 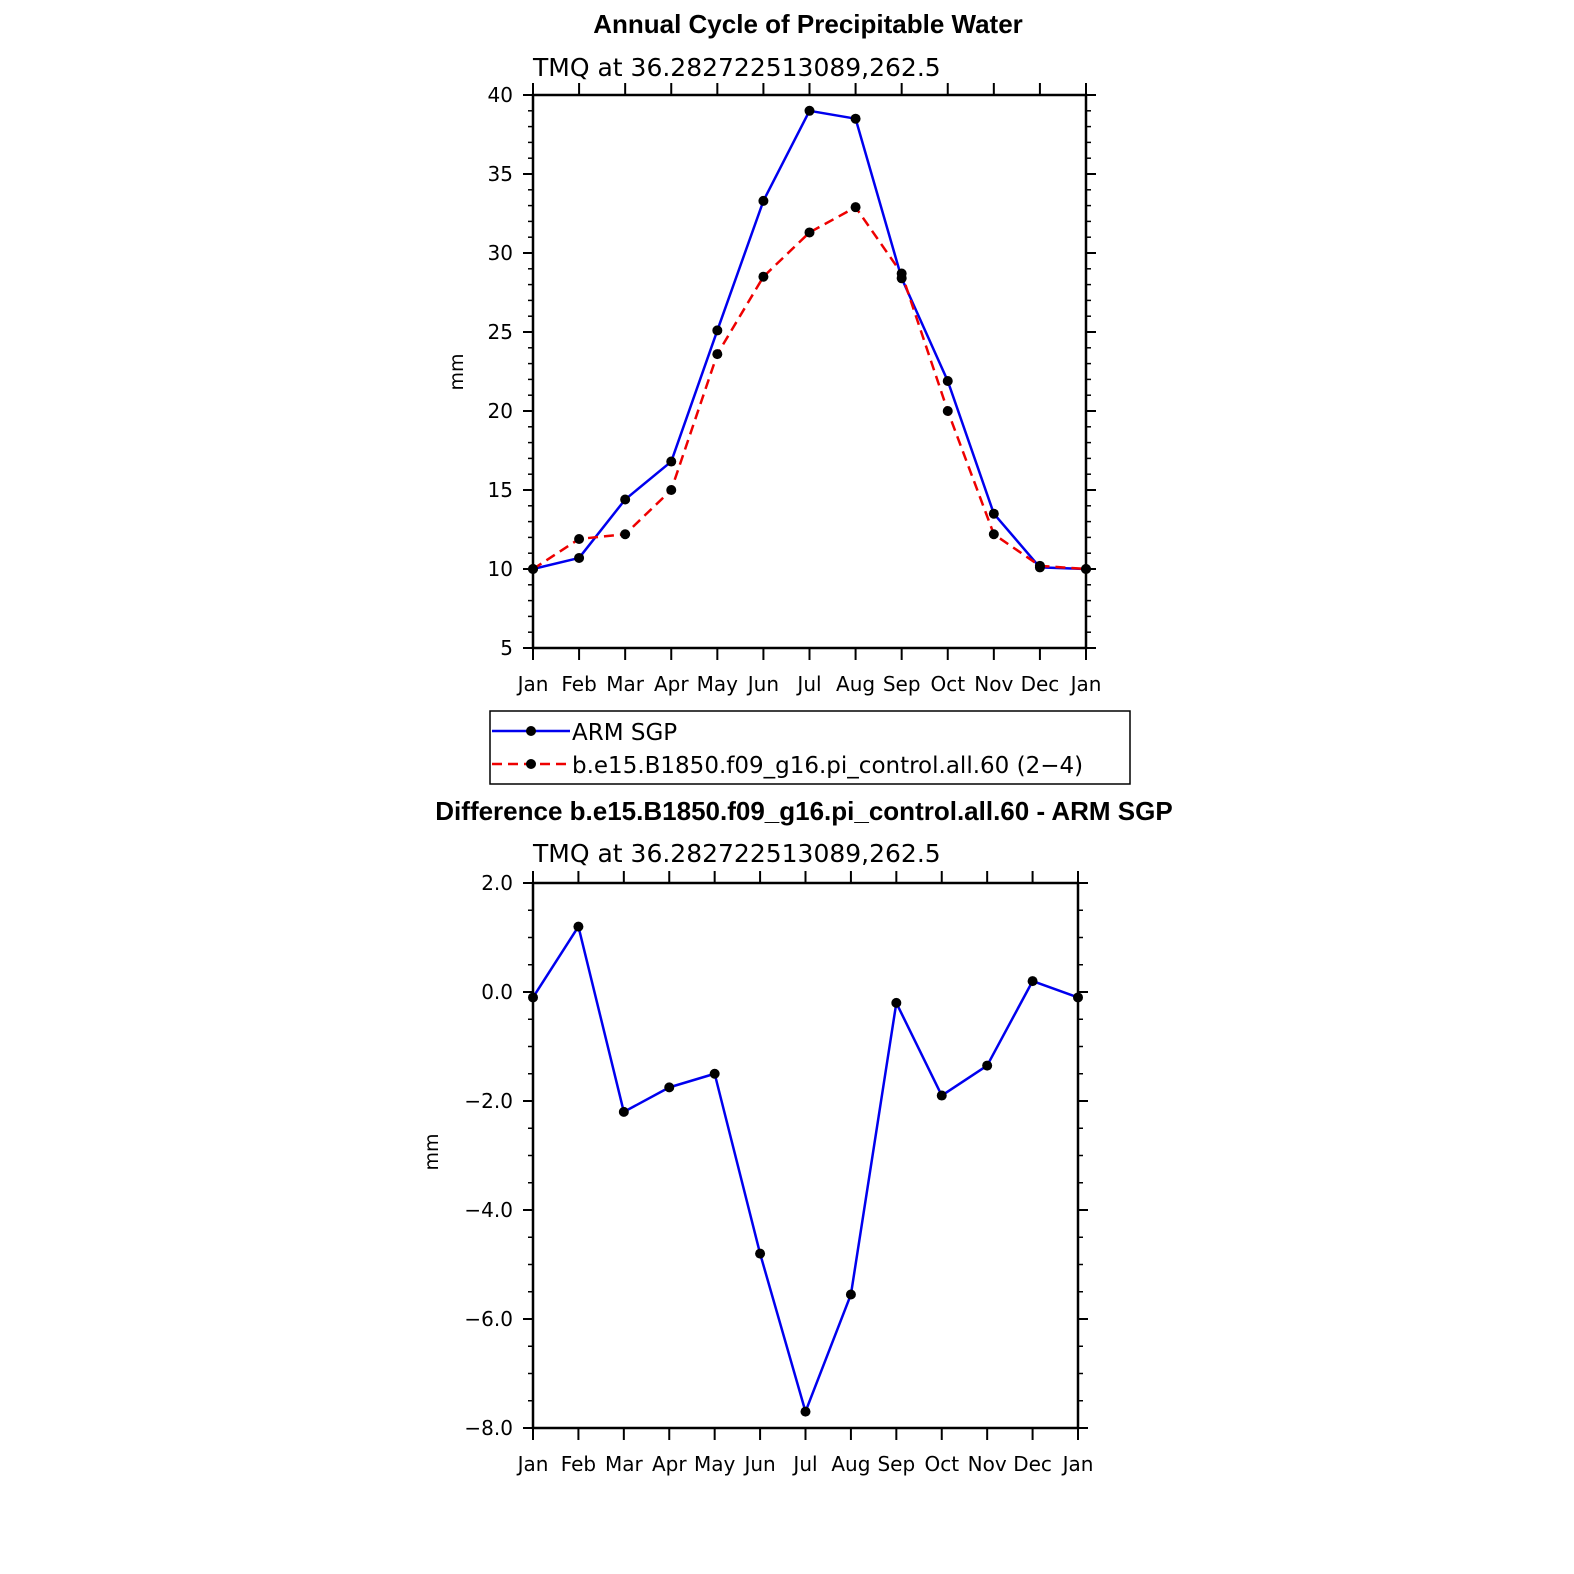 I want to click on y-tick-label: −2.0, so click(x=488, y=1101).